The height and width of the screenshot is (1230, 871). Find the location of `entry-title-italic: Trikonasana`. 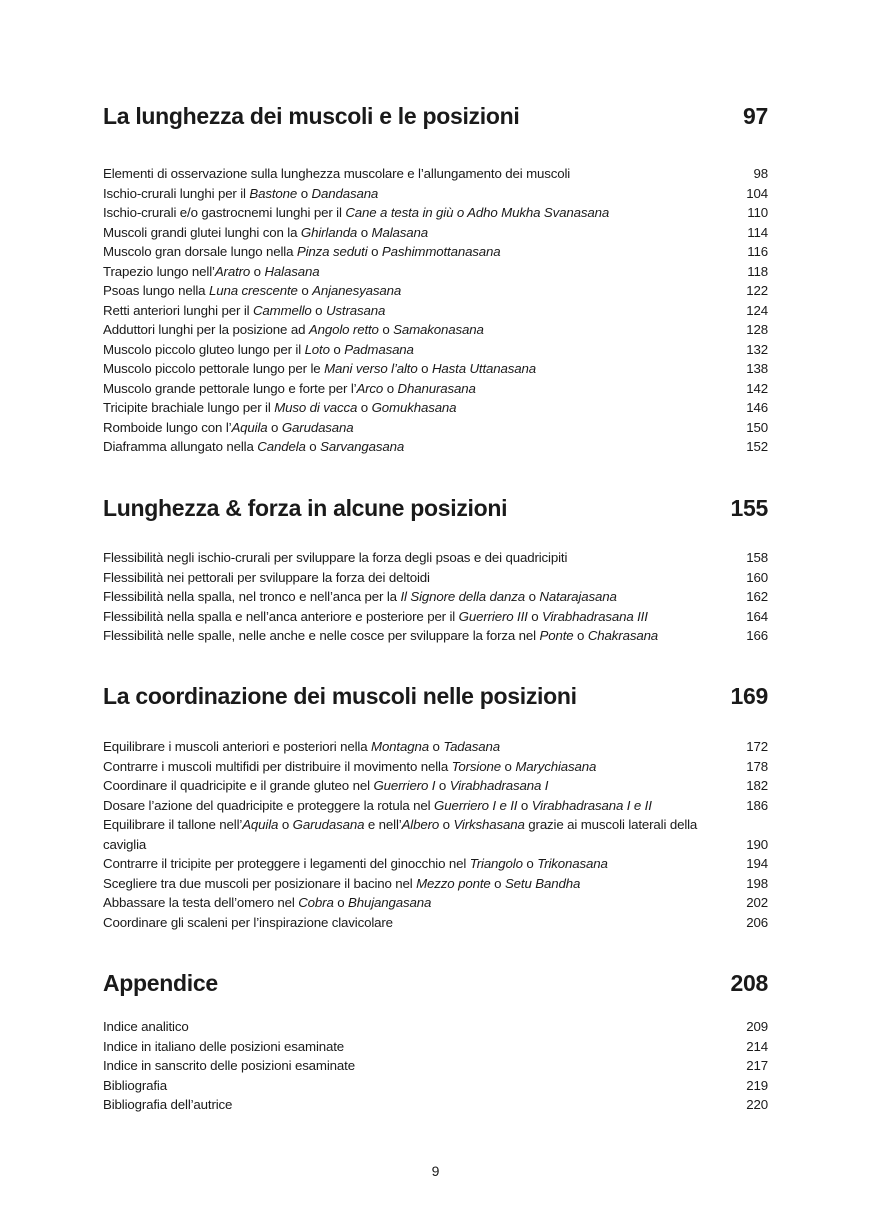

entry-title-italic: Trikonasana is located at coordinates (572, 863).